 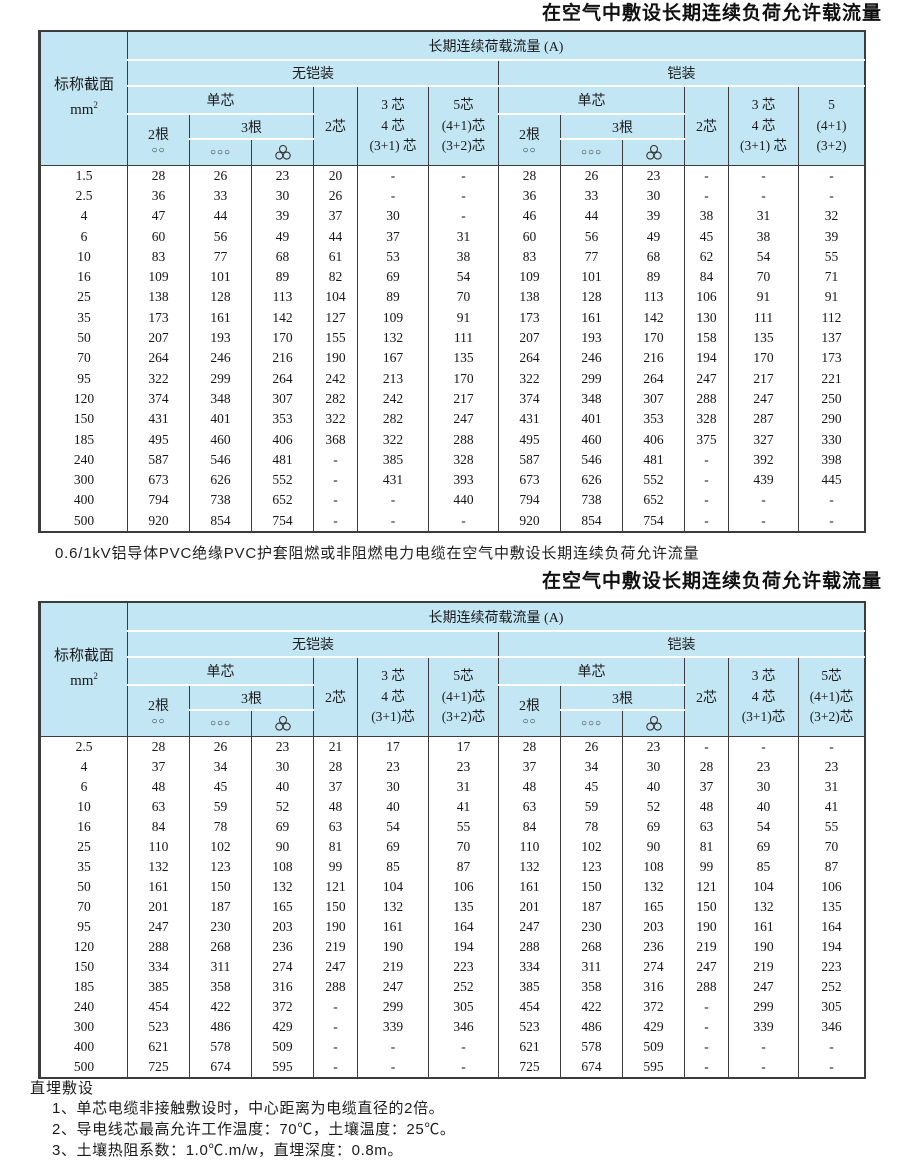 I want to click on multi-core-345-header: 3 芯 4 芯 (3+1)芯, so click(x=393, y=697).